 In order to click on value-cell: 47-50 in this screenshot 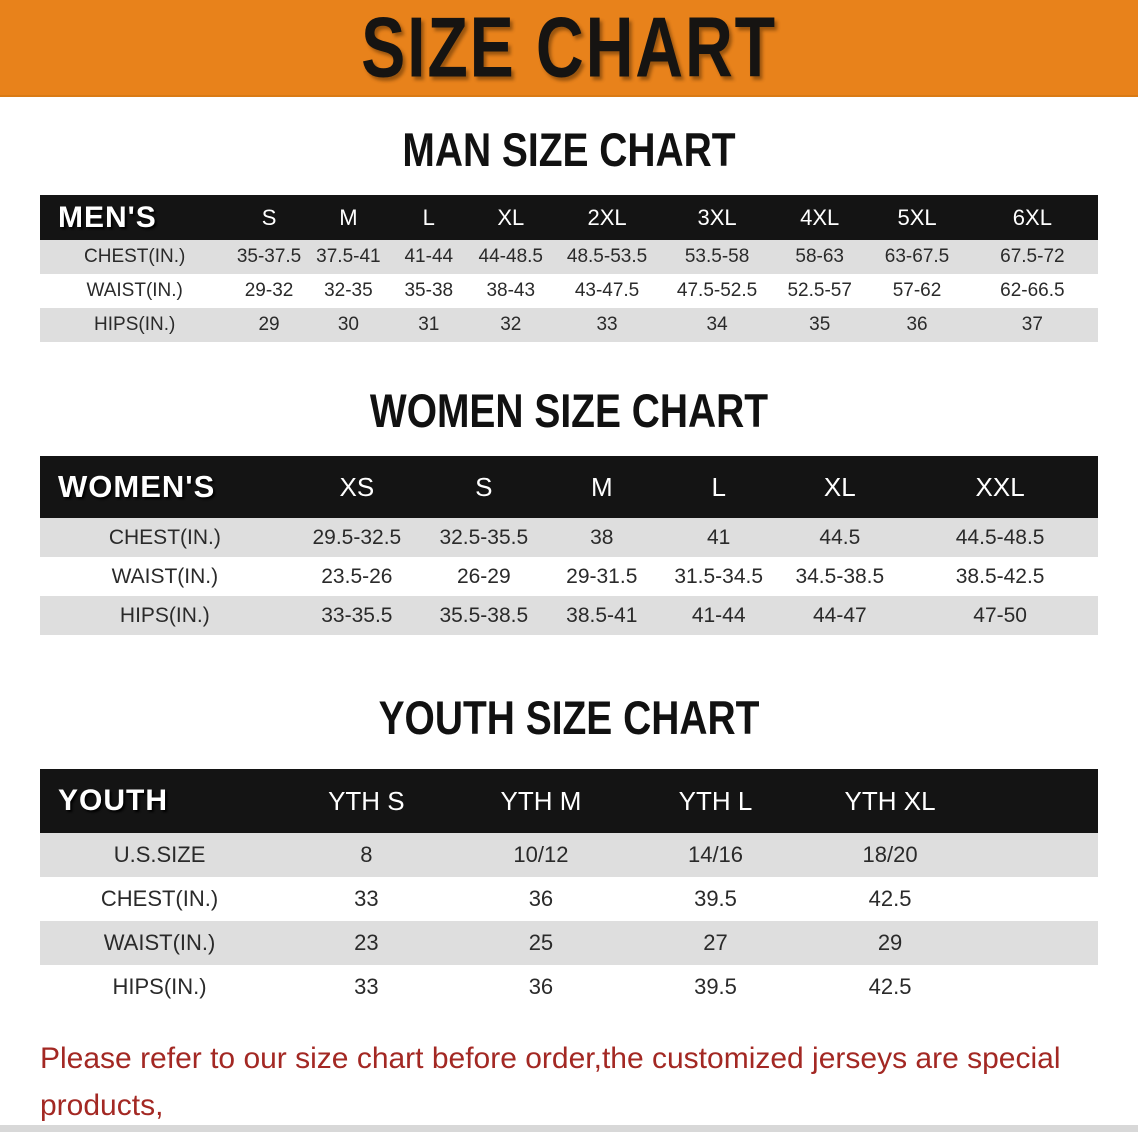, I will do `click(1000, 615)`.